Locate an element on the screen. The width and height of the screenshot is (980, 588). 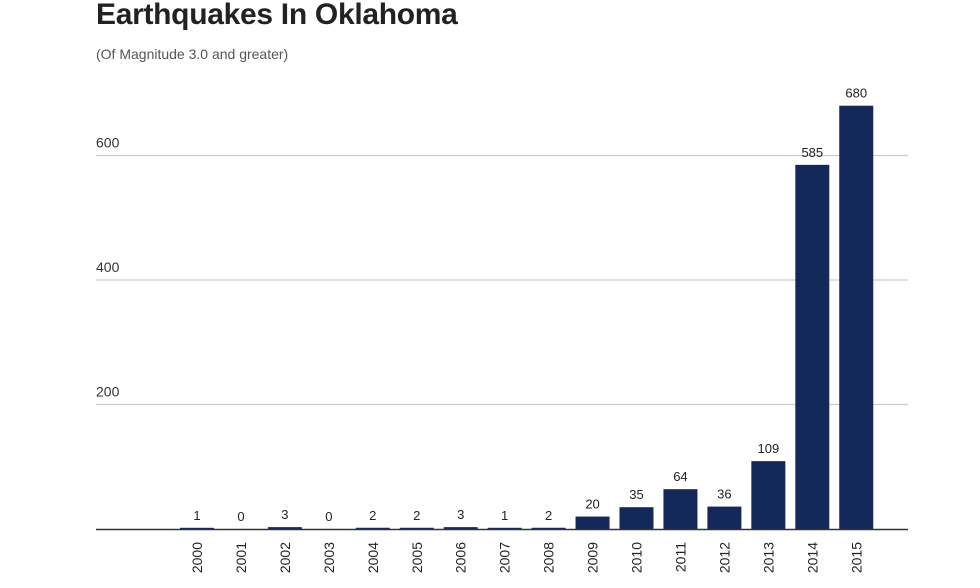
y-tick-label: 200 is located at coordinates (108, 392).